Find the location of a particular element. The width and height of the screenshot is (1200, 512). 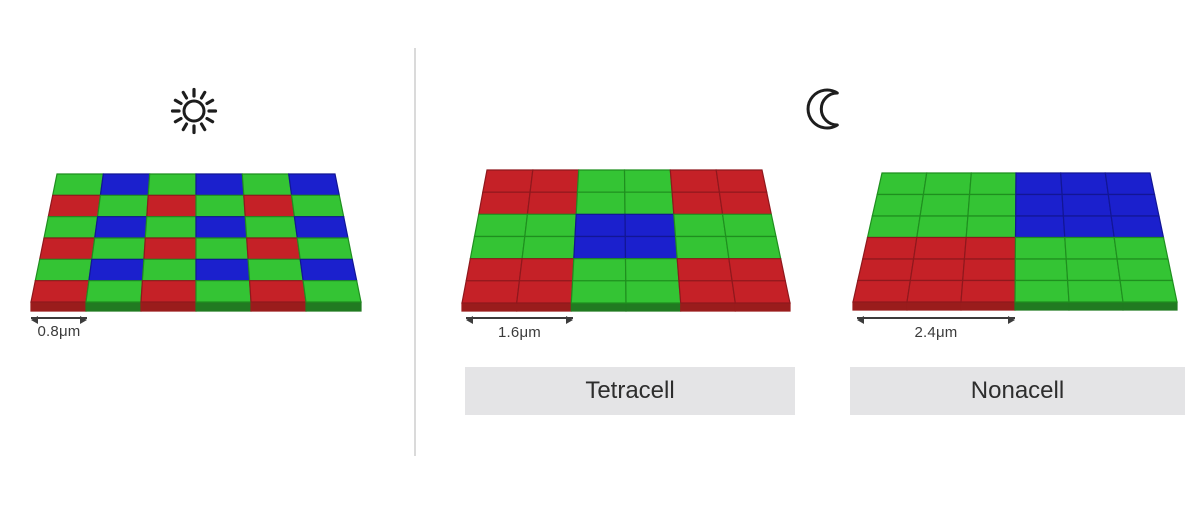

sensor-name-bar-tetracell: Tetracell is located at coordinates (630, 391).